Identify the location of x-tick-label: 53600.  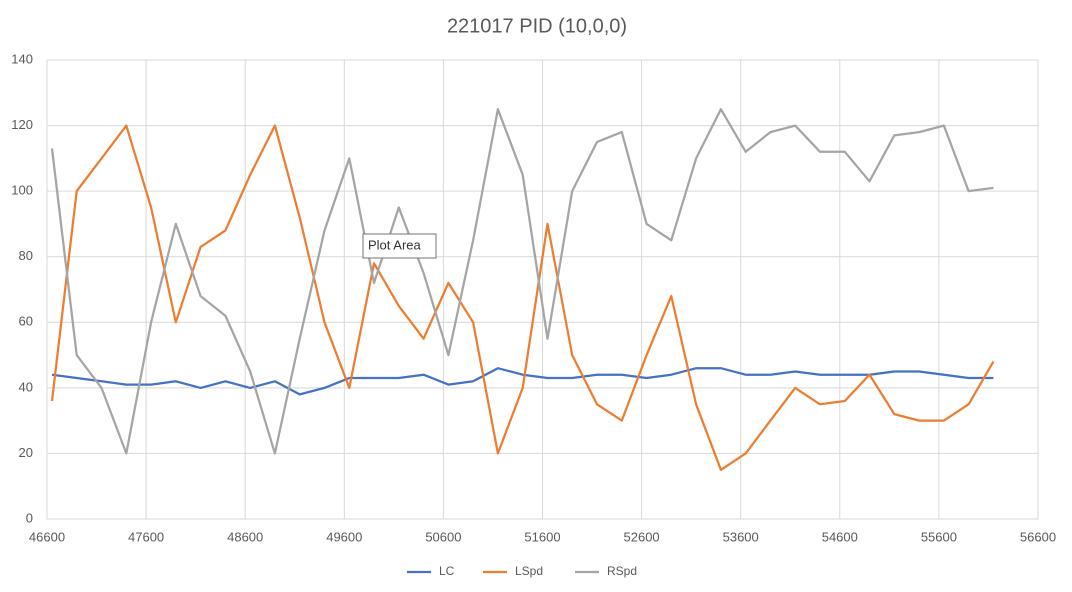
(741, 536).